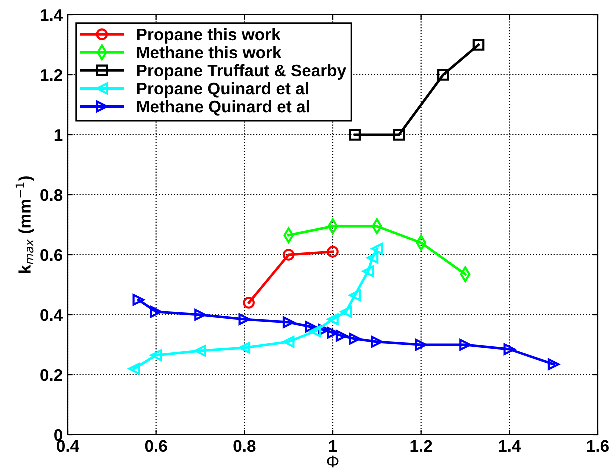 This screenshot has width=611, height=473. I want to click on x-tick-label: 1, so click(333, 446).